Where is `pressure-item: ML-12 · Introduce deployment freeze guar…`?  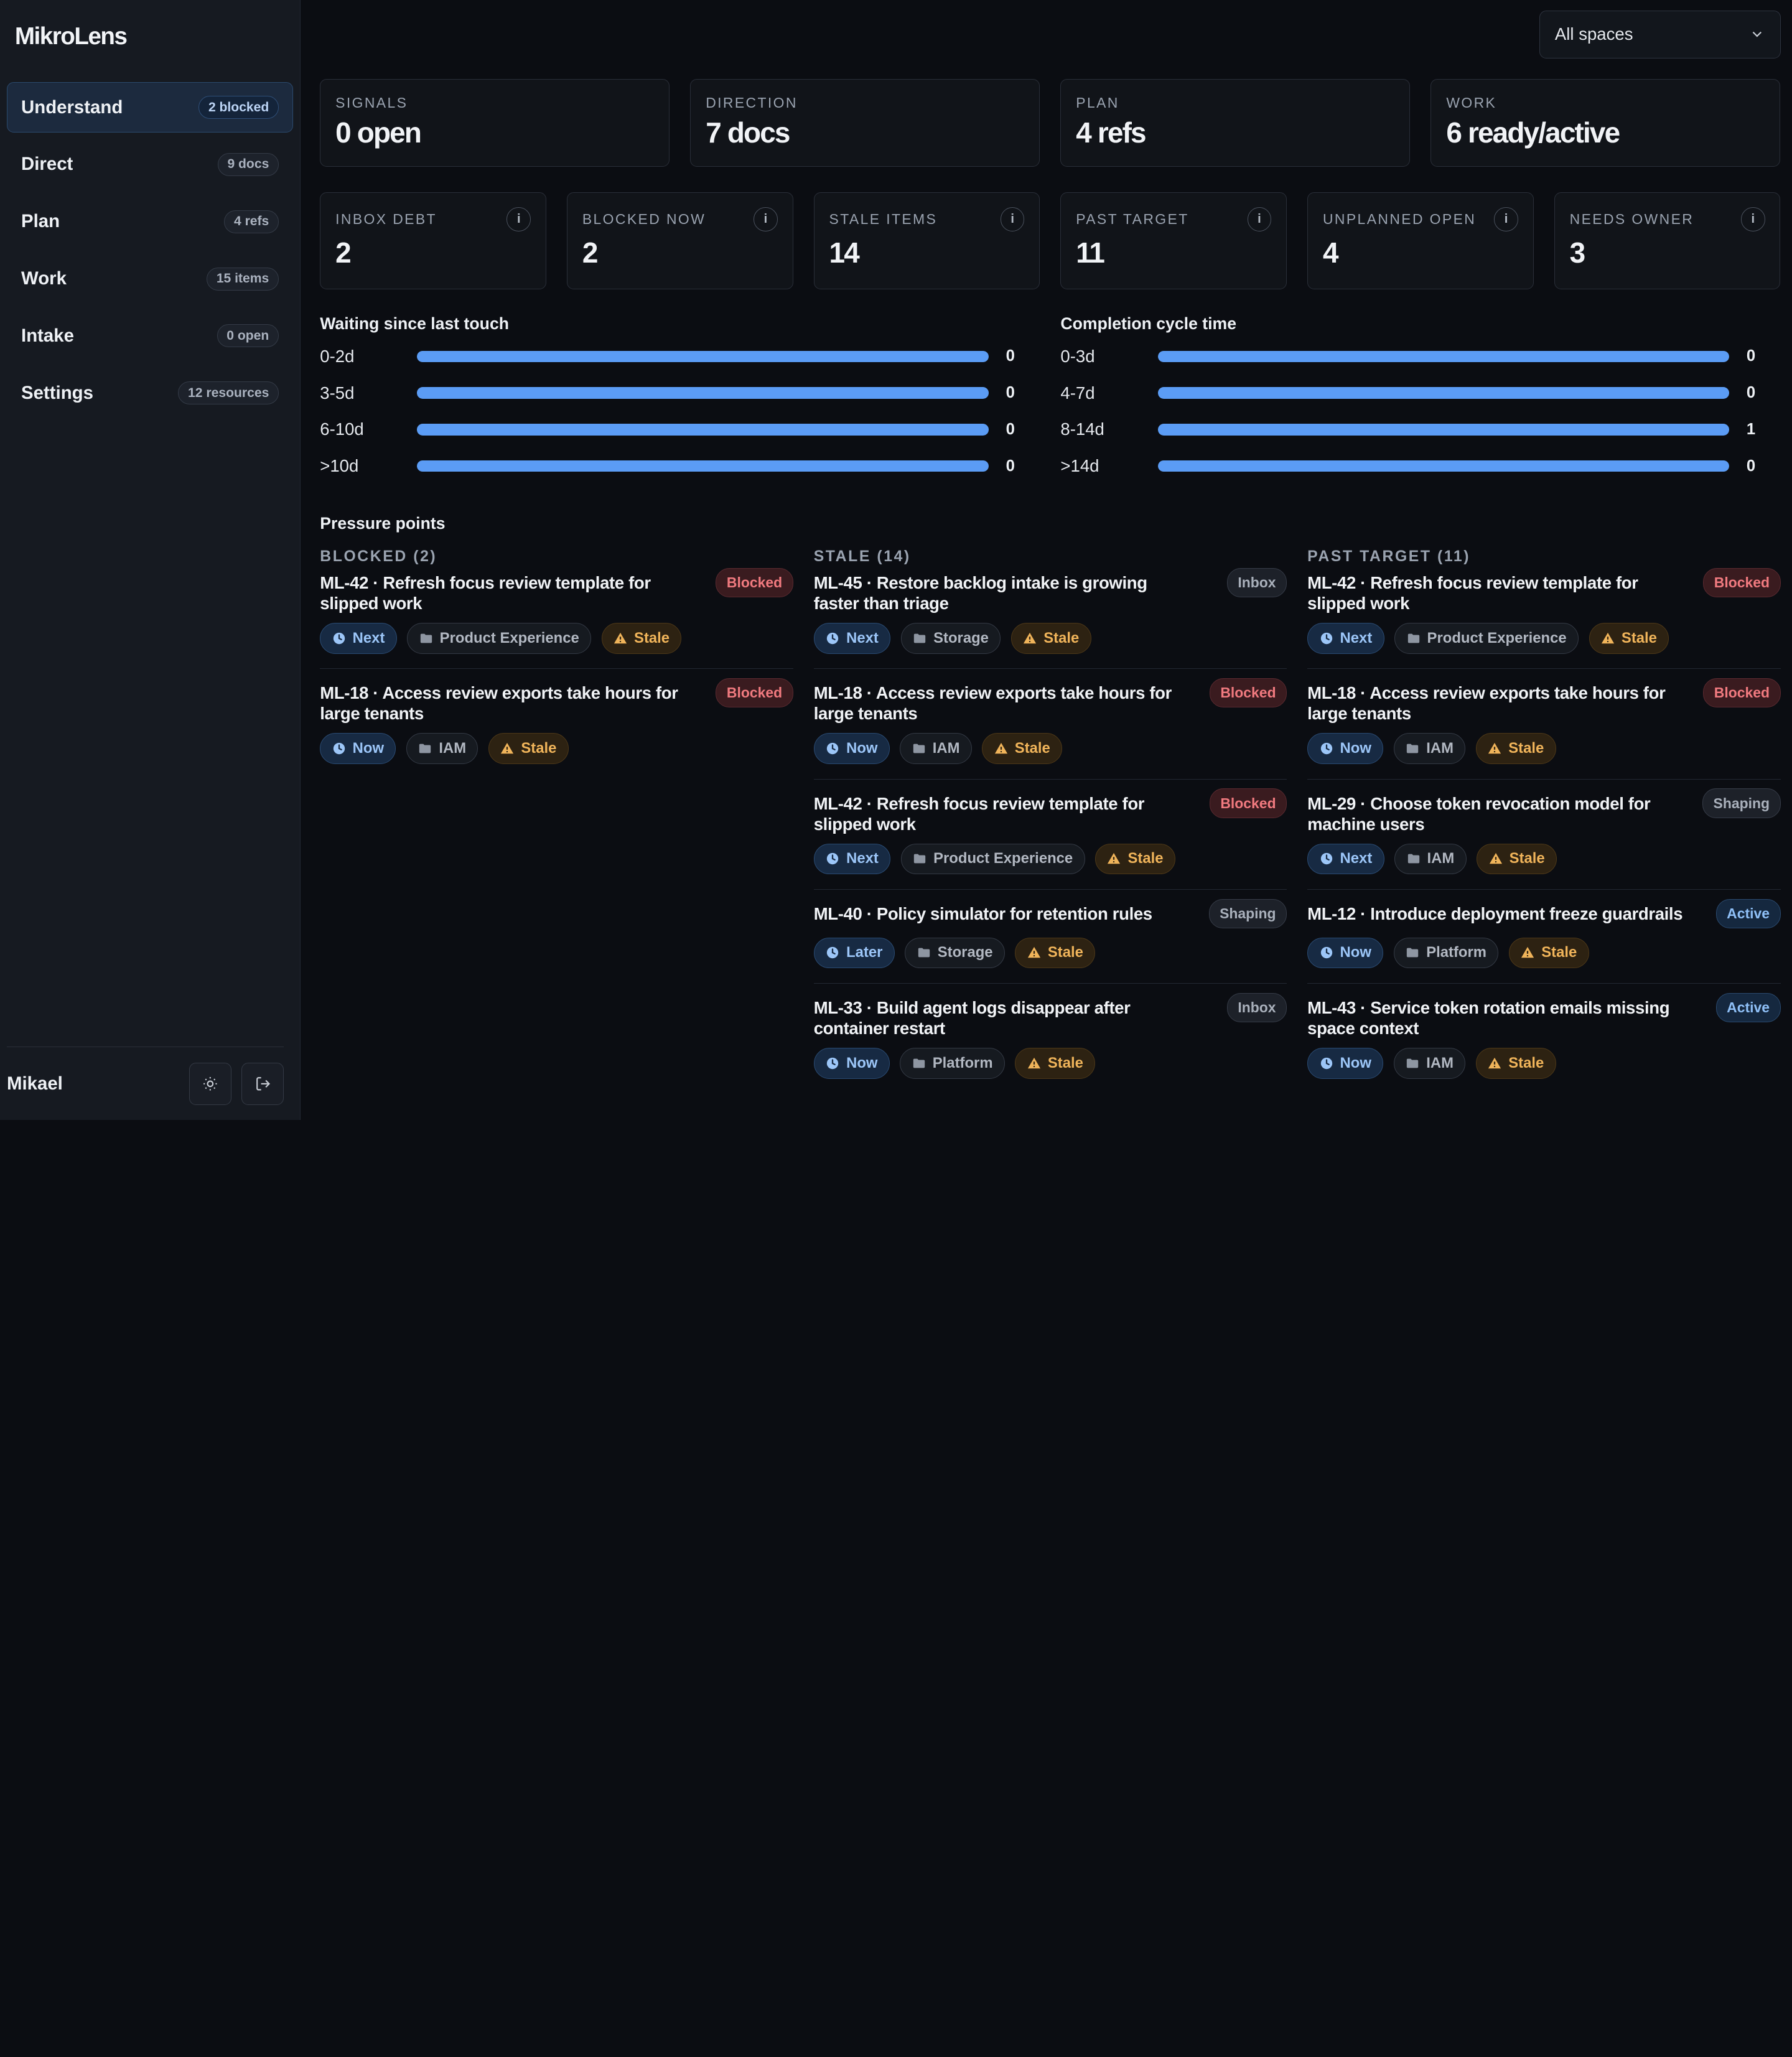
pressure-item: ML-12 · Introduce deployment freeze guar… is located at coordinates (1544, 941).